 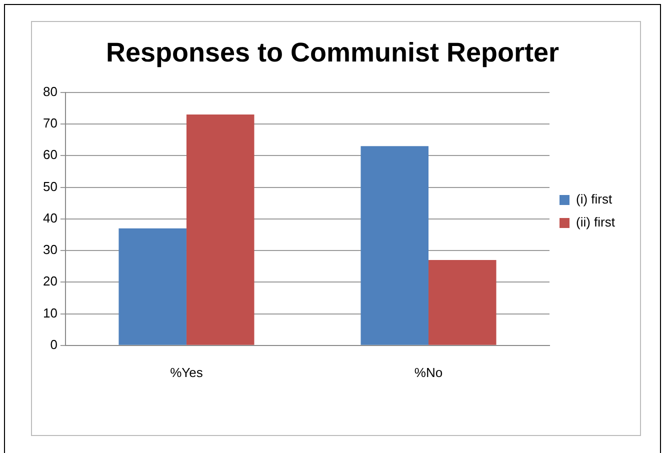 What do you see at coordinates (50, 312) in the screenshot?
I see `y-tick-label: 10` at bounding box center [50, 312].